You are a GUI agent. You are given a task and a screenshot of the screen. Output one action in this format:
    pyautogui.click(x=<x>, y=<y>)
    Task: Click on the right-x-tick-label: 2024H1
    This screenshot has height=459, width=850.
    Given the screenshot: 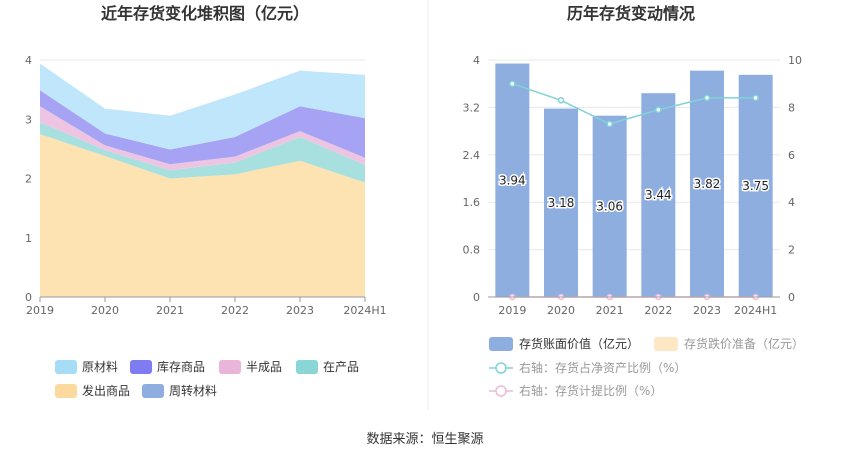 What is the action you would take?
    pyautogui.click(x=755, y=310)
    